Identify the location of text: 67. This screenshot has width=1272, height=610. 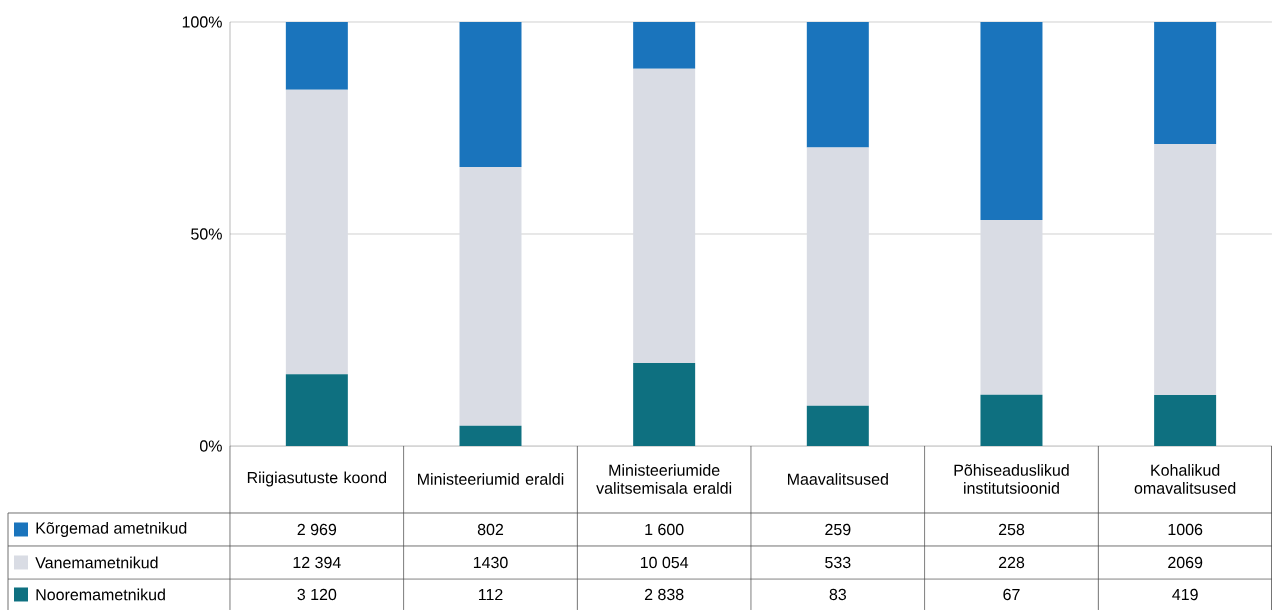
(1011, 594).